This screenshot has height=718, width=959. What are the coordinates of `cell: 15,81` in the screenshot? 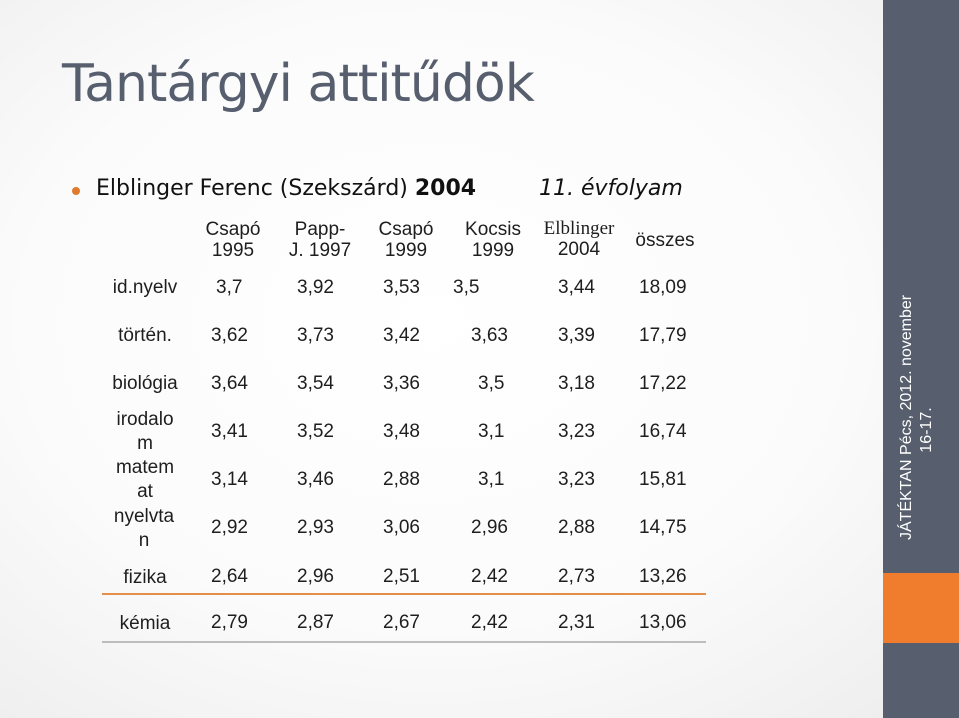 It's located at (663, 479).